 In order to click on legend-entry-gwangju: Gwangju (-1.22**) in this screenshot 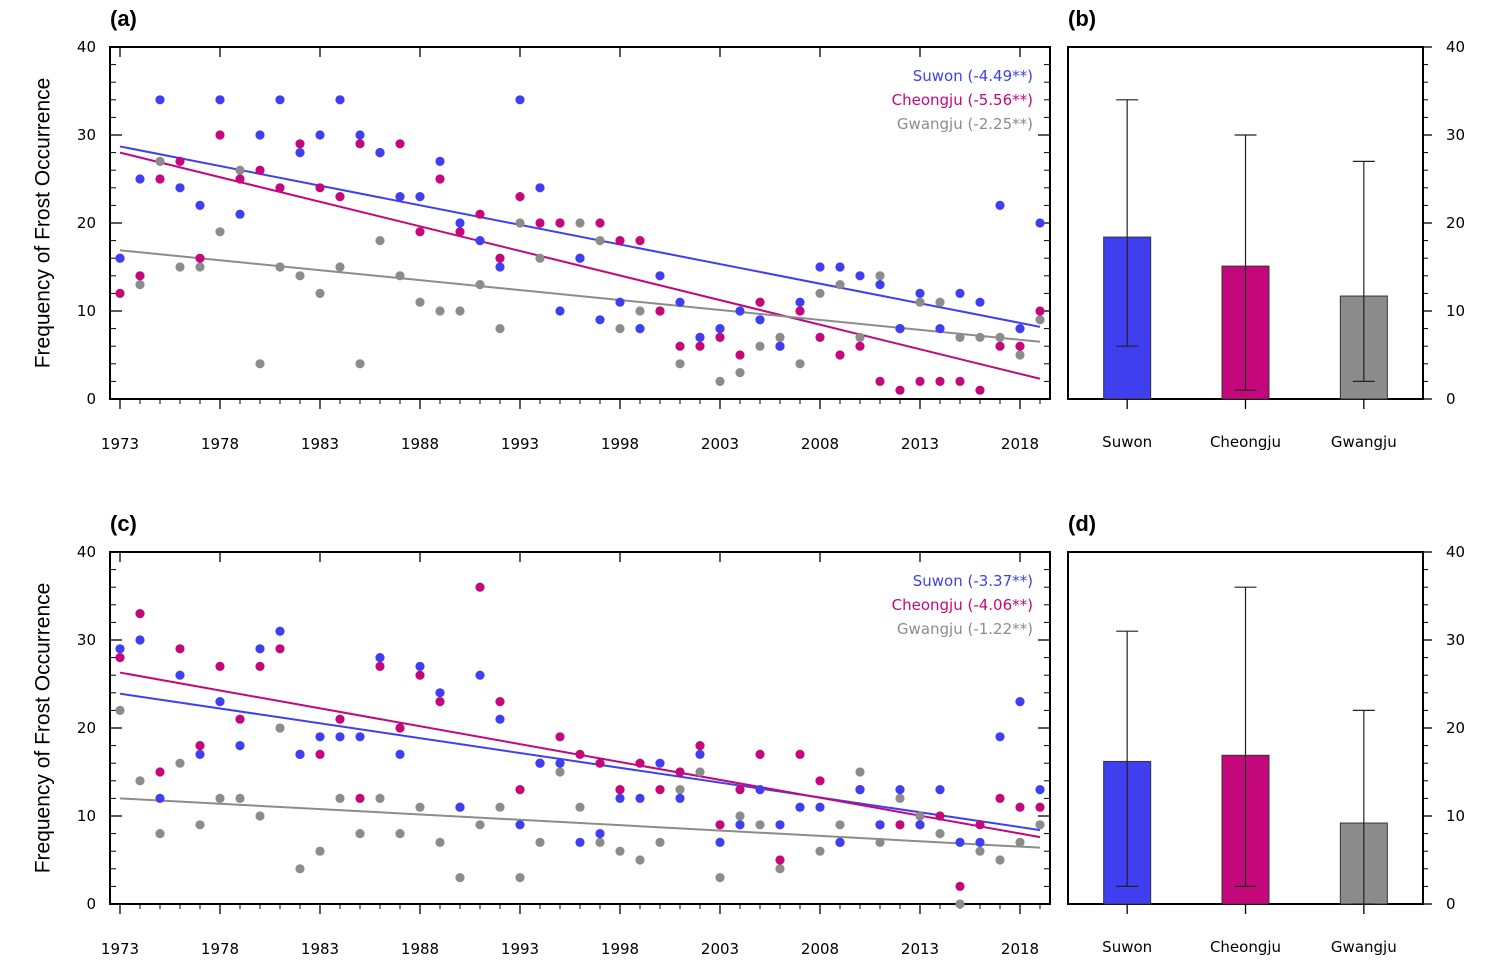, I will do `click(965, 629)`.